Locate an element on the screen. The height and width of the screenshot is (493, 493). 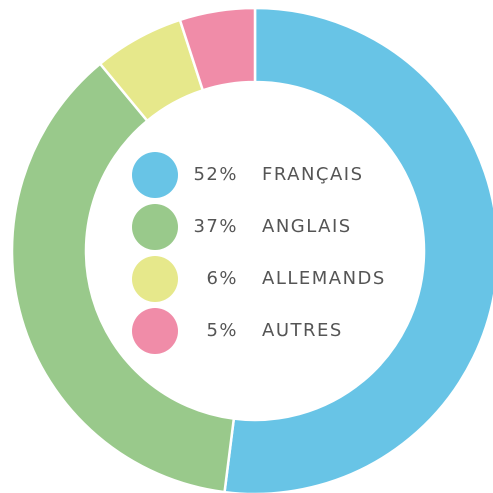
legend-value: 5% is located at coordinates (222, 330).